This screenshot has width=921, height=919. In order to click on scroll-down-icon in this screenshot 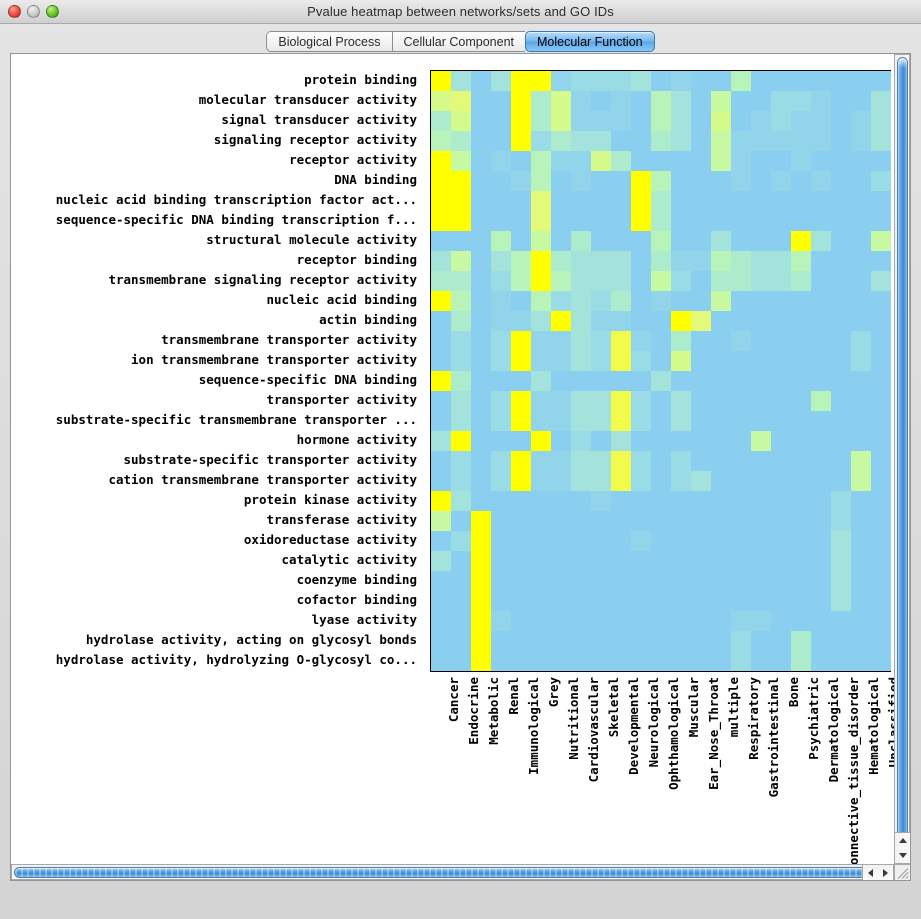, I will do `click(902, 855)`.